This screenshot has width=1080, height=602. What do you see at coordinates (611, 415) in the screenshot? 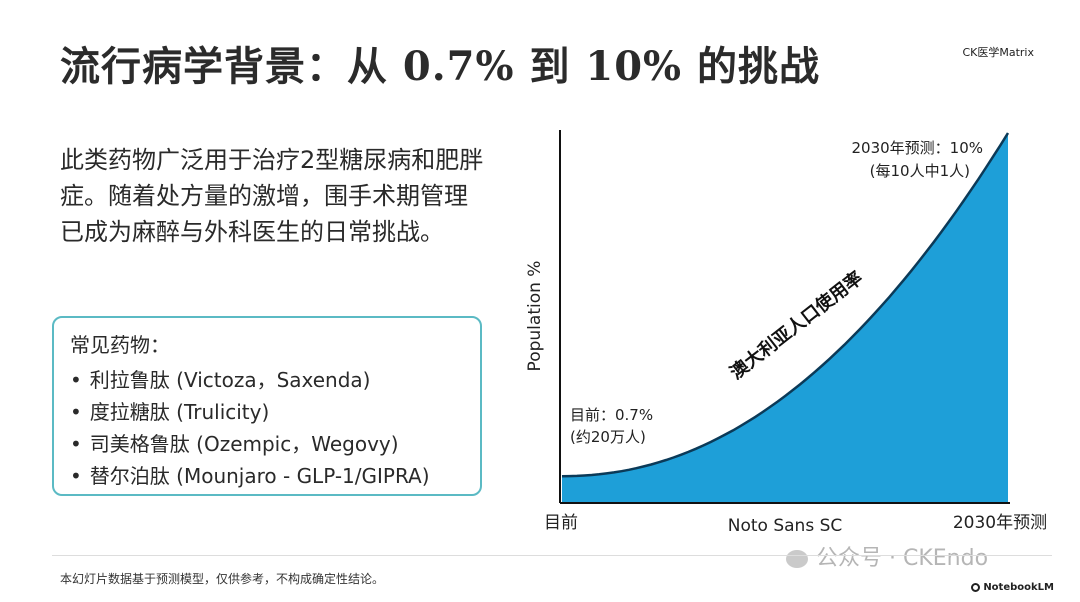
I see `start-annotation-line1: 目前：0.7%` at bounding box center [611, 415].